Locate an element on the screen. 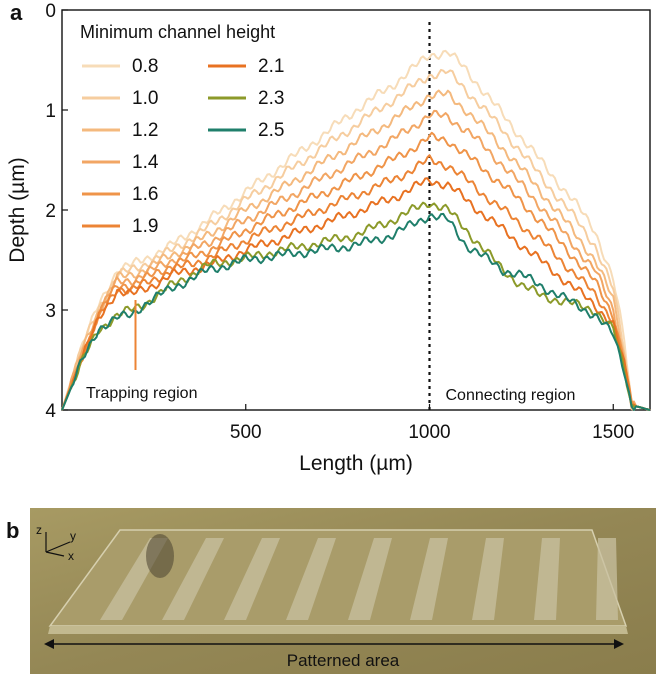  legend-label: 1.0 is located at coordinates (145, 98).